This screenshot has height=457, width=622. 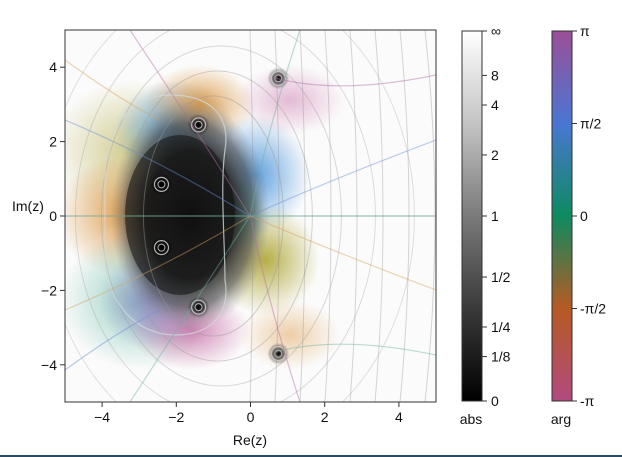 What do you see at coordinates (311, 456) in the screenshot?
I see `bottom-rule` at bounding box center [311, 456].